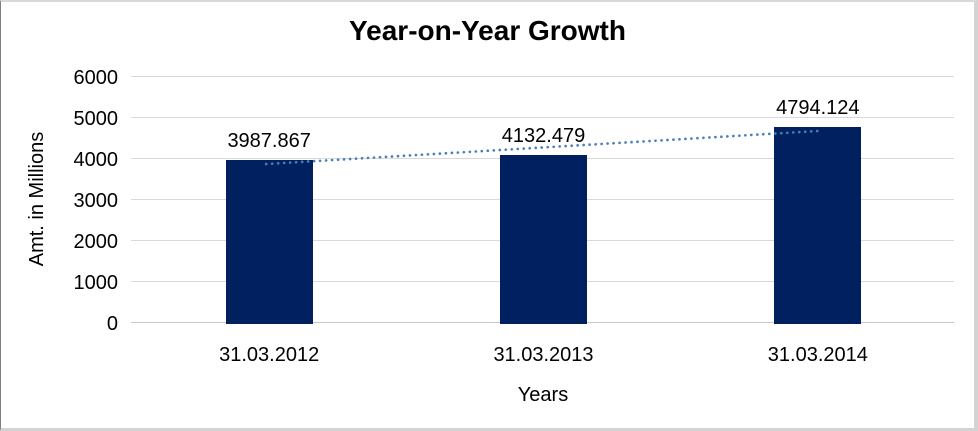 This screenshot has width=978, height=431. Describe the element at coordinates (543, 355) in the screenshot. I see `x-tick-label: 31.03.2013` at that location.